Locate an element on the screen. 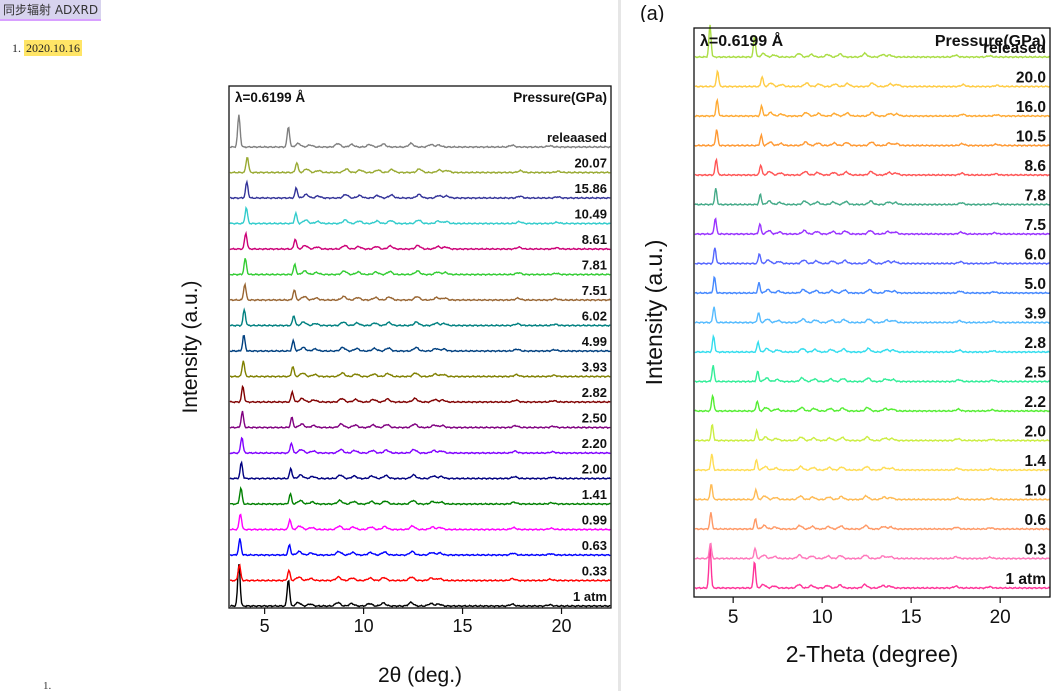  series-label-7: 2.5 is located at coordinates (1035, 373).